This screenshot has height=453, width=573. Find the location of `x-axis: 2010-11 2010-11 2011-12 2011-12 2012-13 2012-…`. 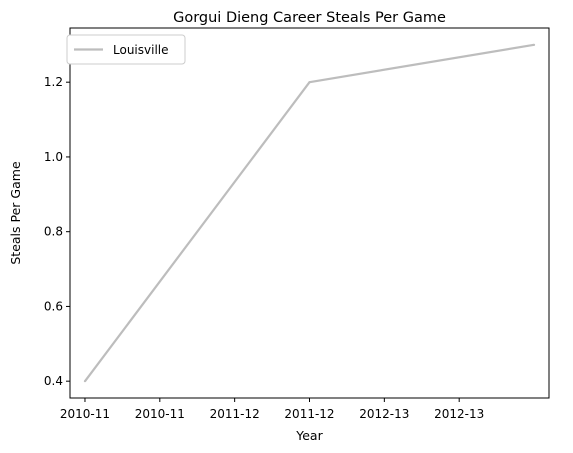

x-axis: 2010-11 2010-11 2011-12 2011-12 2012-13 2012-… is located at coordinates (272, 409).